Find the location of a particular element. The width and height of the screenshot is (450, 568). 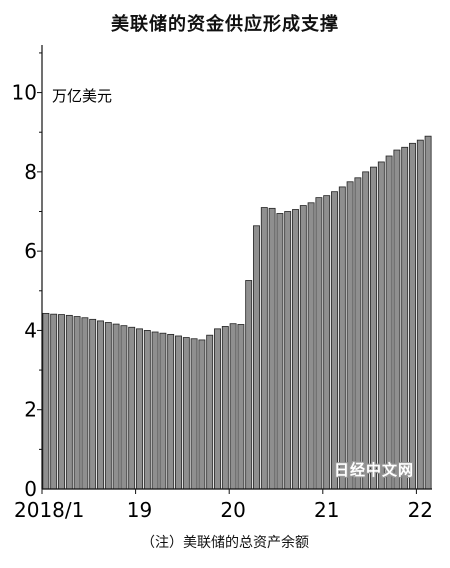

bar-2020/4 is located at coordinates (256, 357).